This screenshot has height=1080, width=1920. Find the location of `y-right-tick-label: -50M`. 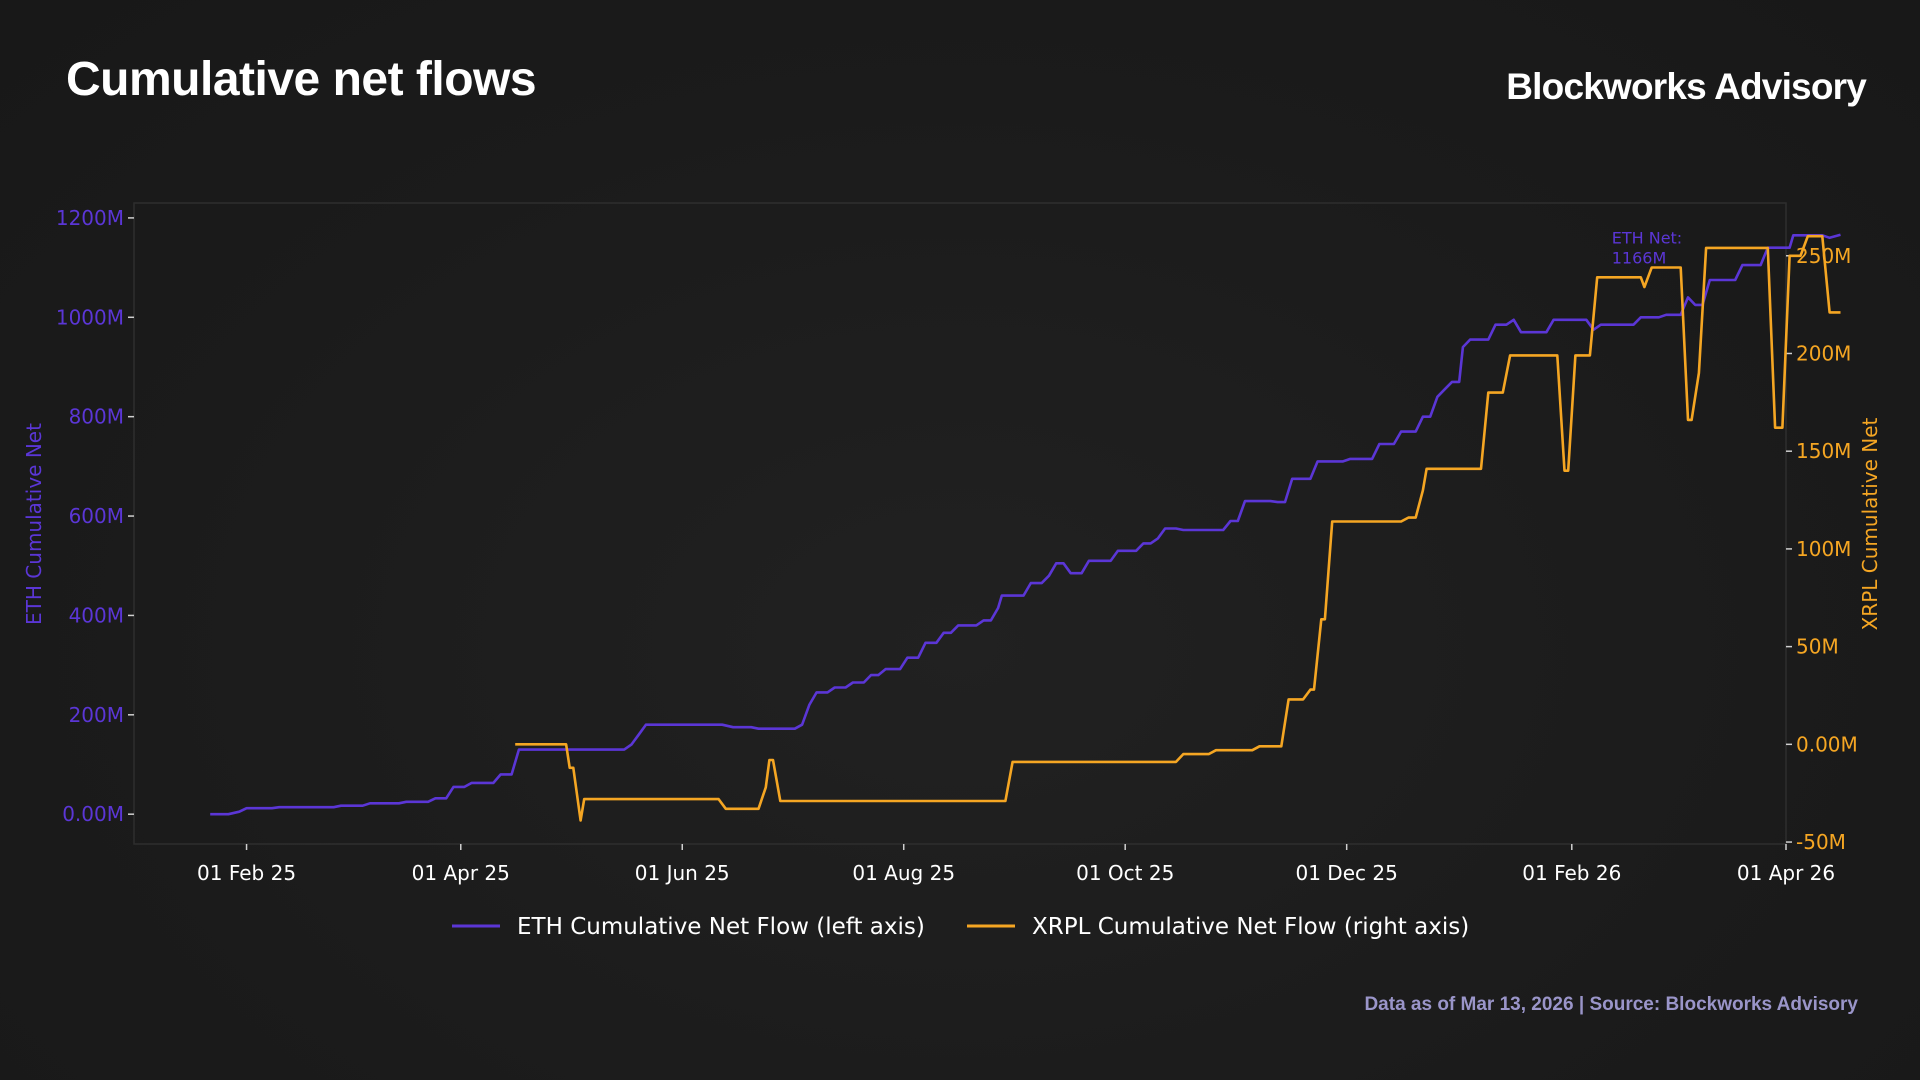

y-right-tick-label: -50M is located at coordinates (1821, 842).